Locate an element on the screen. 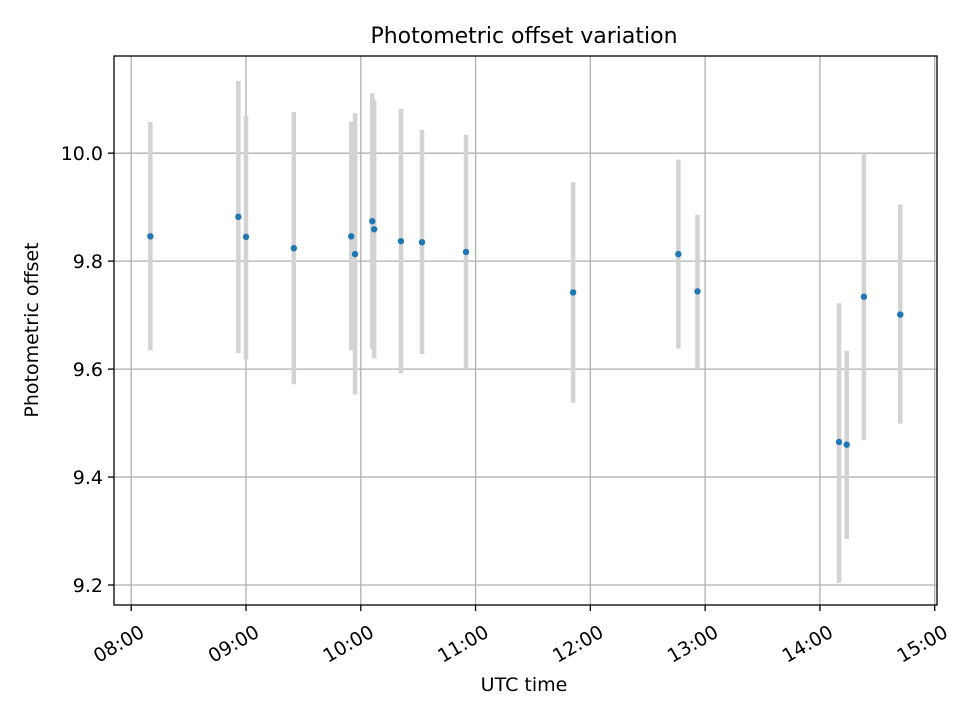 The height and width of the screenshot is (720, 960). chart-title: Photometric offset variation is located at coordinates (523, 36).